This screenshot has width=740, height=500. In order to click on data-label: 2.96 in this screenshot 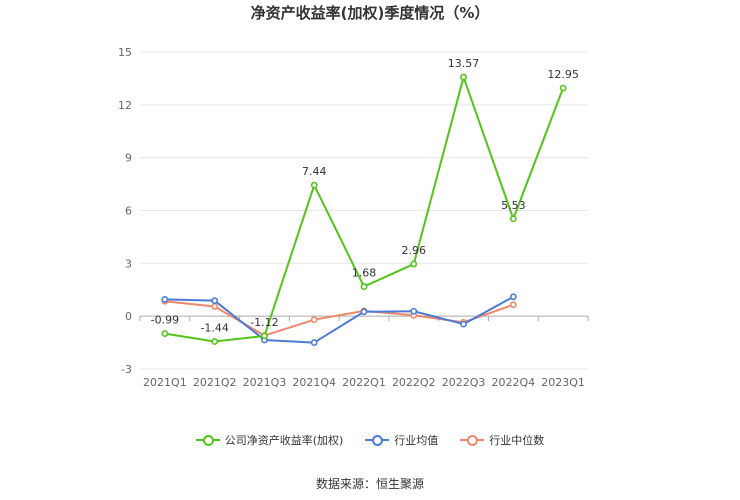, I will do `click(414, 250)`.